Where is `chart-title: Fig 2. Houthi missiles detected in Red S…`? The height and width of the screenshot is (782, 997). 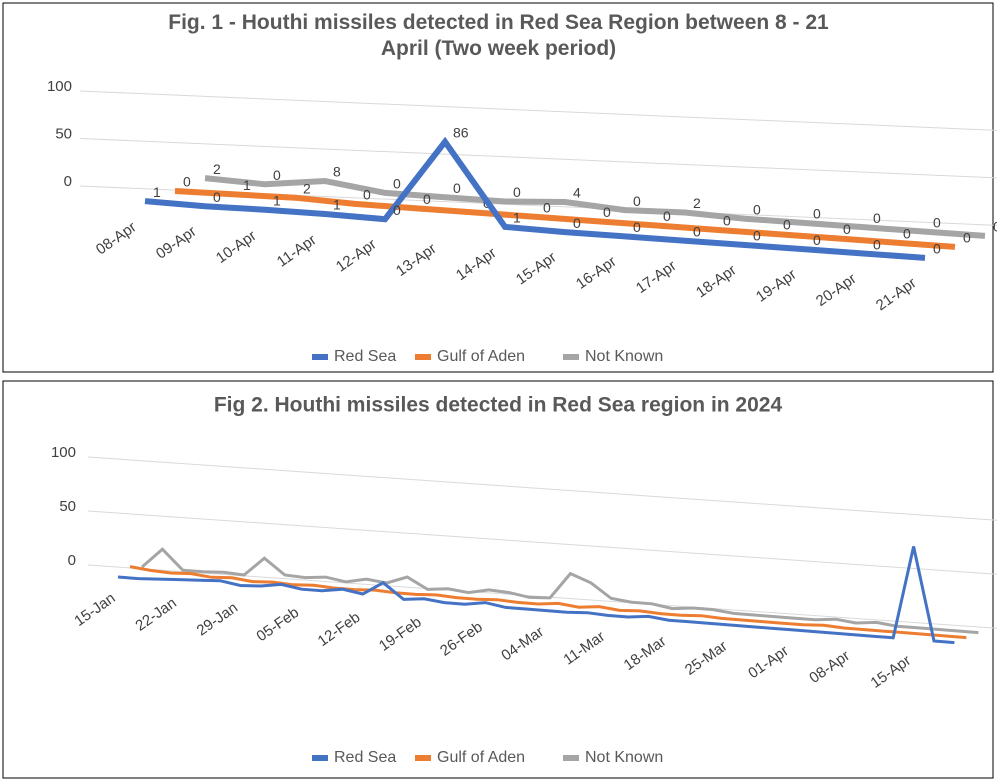
chart-title: Fig 2. Houthi missiles detected in Red S… is located at coordinates (498, 405).